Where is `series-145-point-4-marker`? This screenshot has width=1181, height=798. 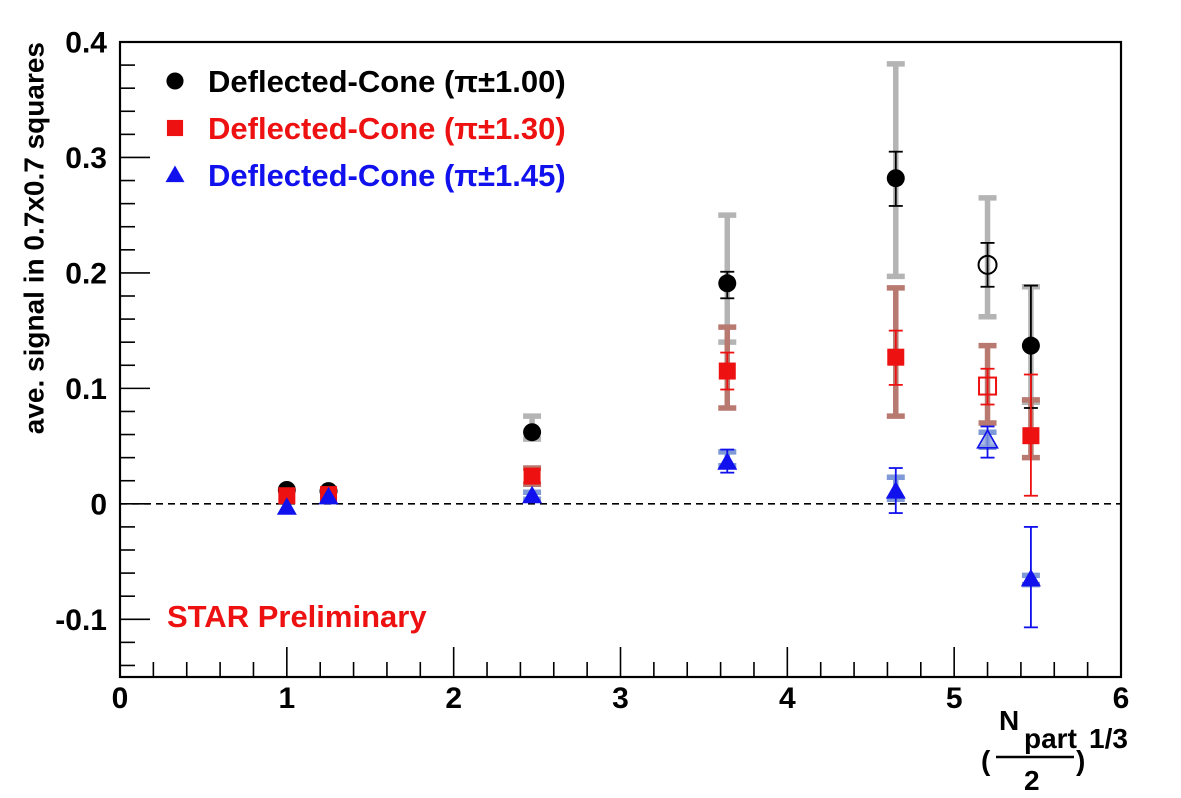
series-145-point-4-marker is located at coordinates (727, 461).